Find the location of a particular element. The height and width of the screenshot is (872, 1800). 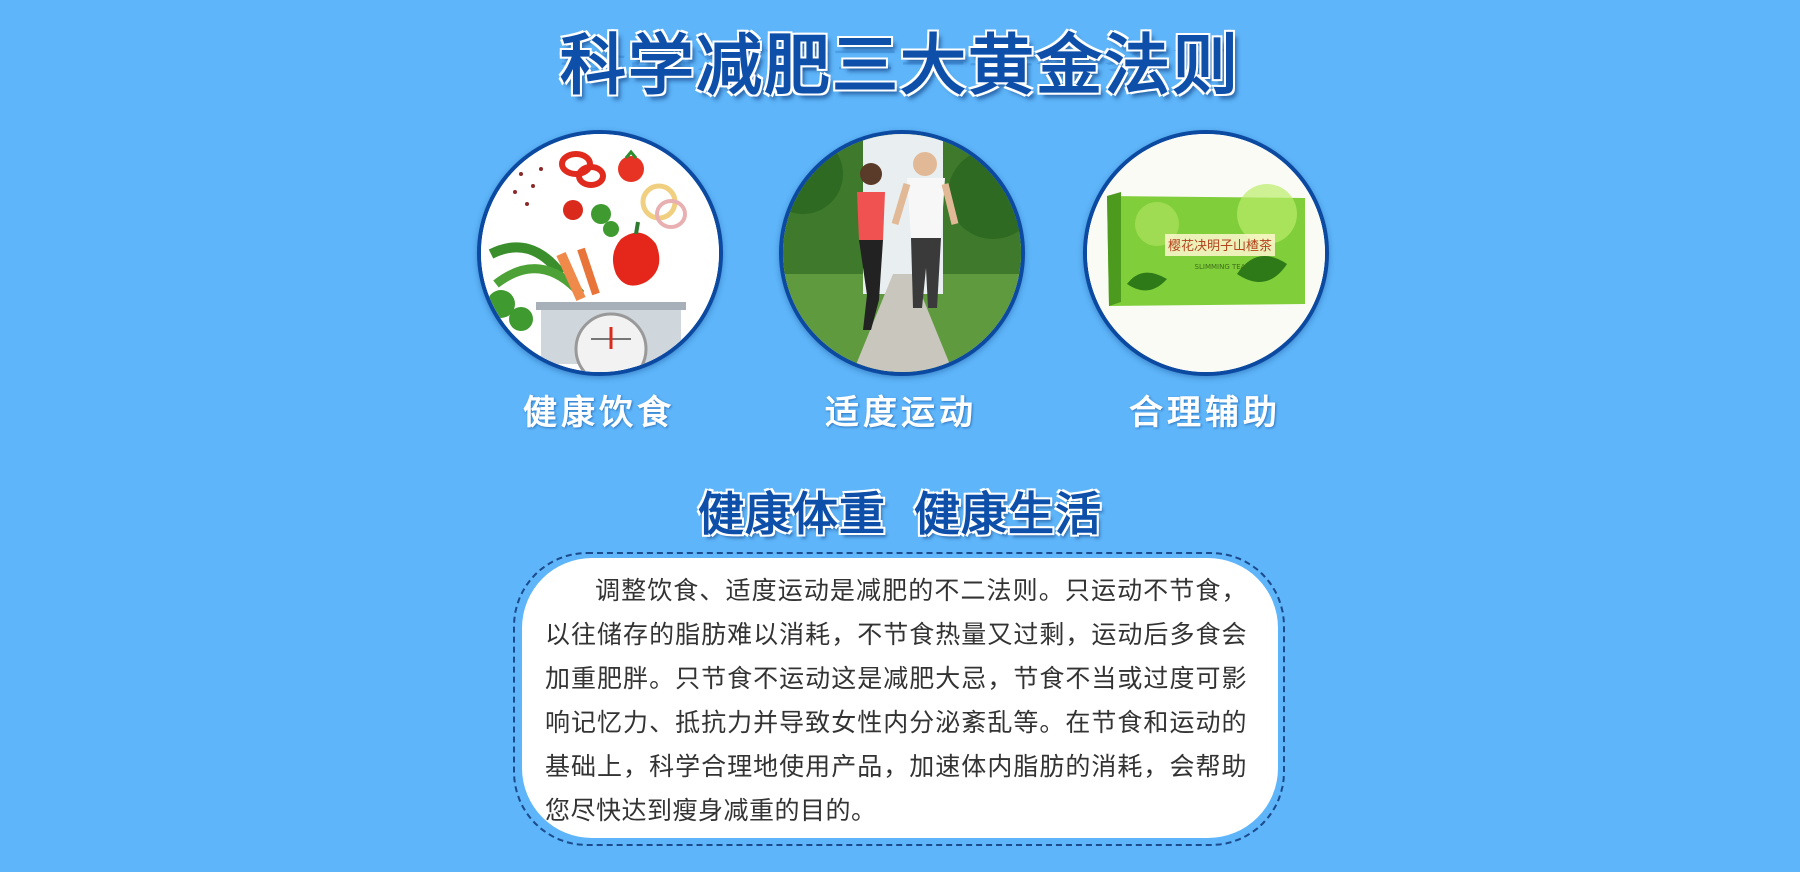

slimming-tea-box-image: 樱花决明子山楂茶 SLIMMING TEA is located at coordinates (1206, 253).